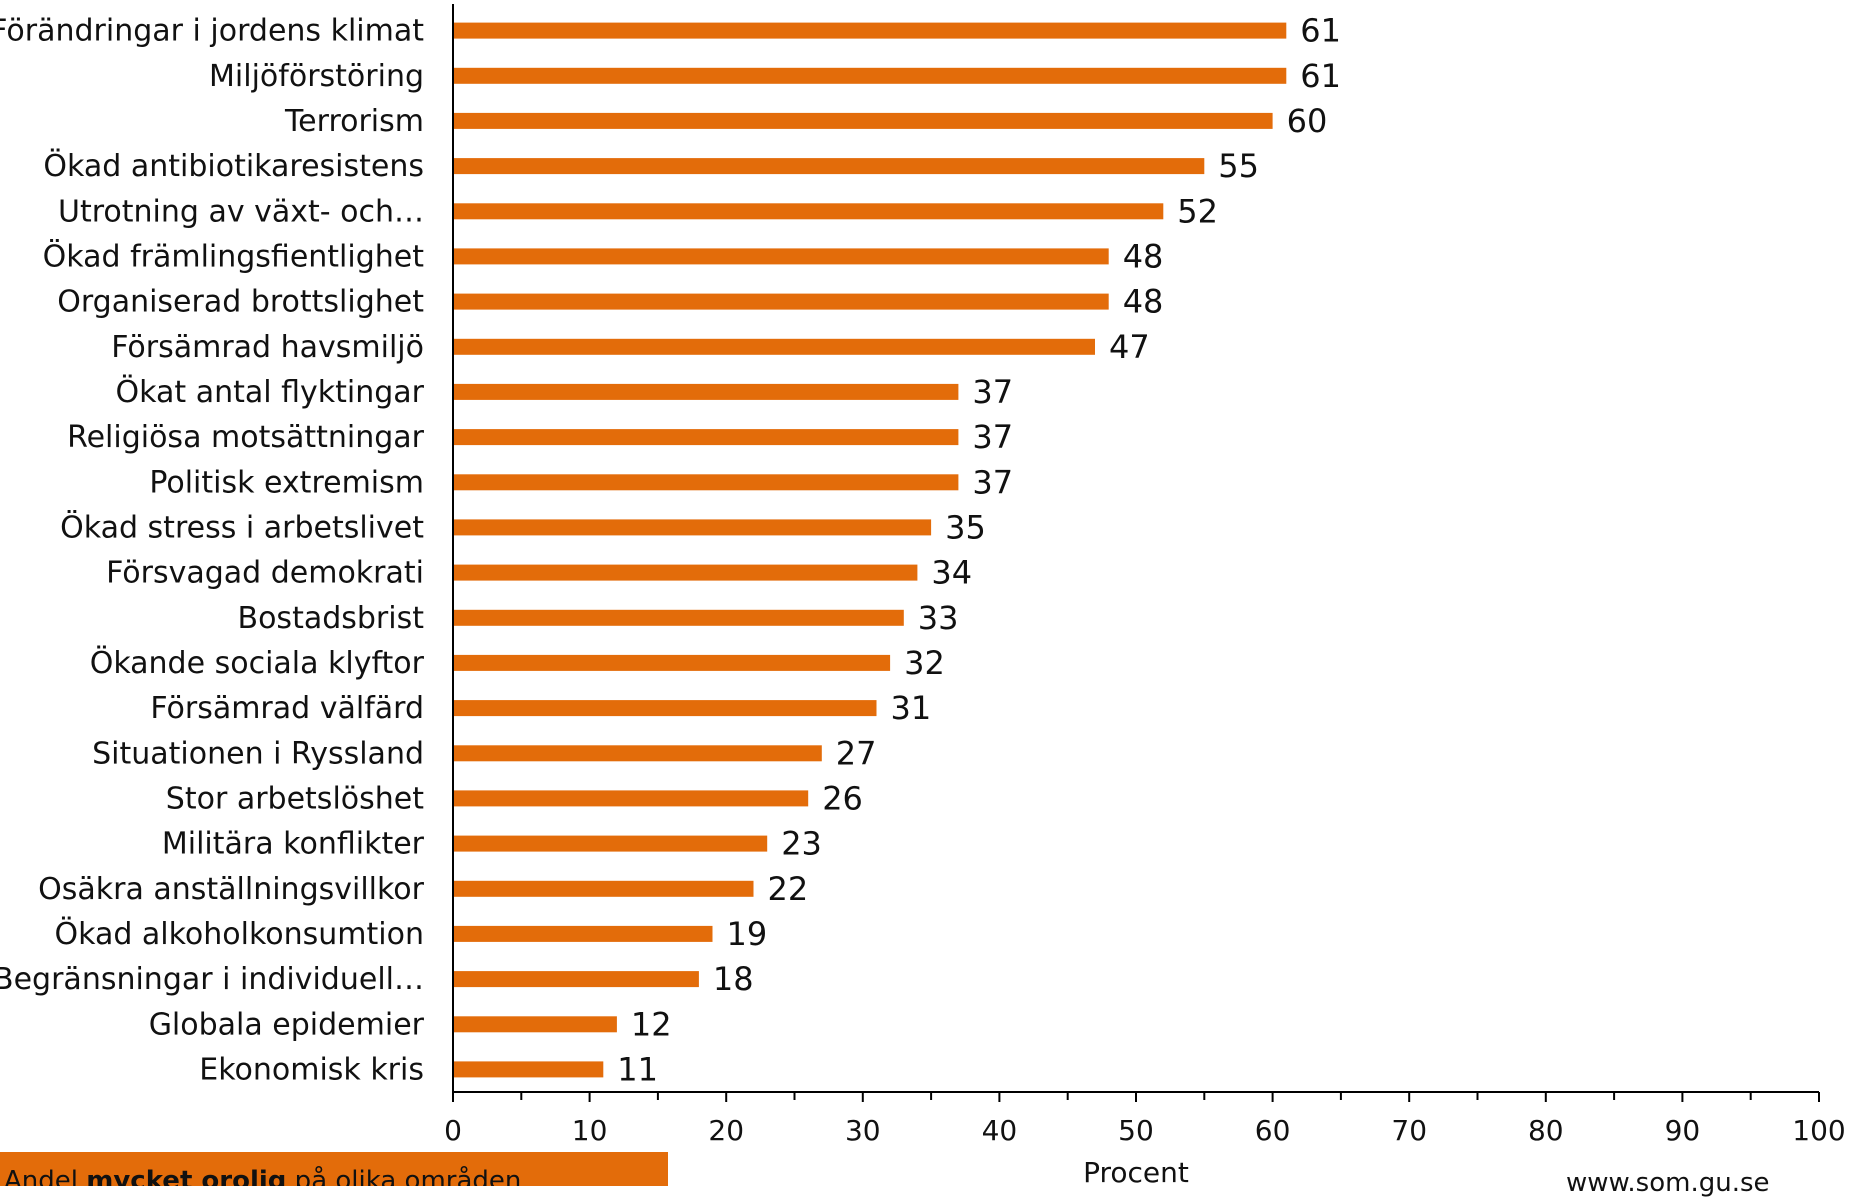  What do you see at coordinates (1818, 1130) in the screenshot?
I see `x-tick-label: 100` at bounding box center [1818, 1130].